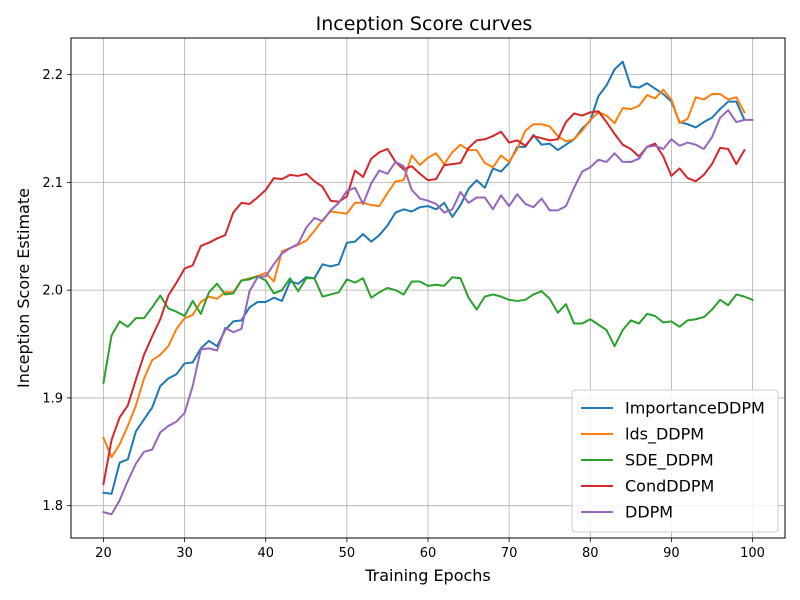 This screenshot has height=600, width=800. I want to click on legend-label: ImportanceDDPM, so click(695, 408).